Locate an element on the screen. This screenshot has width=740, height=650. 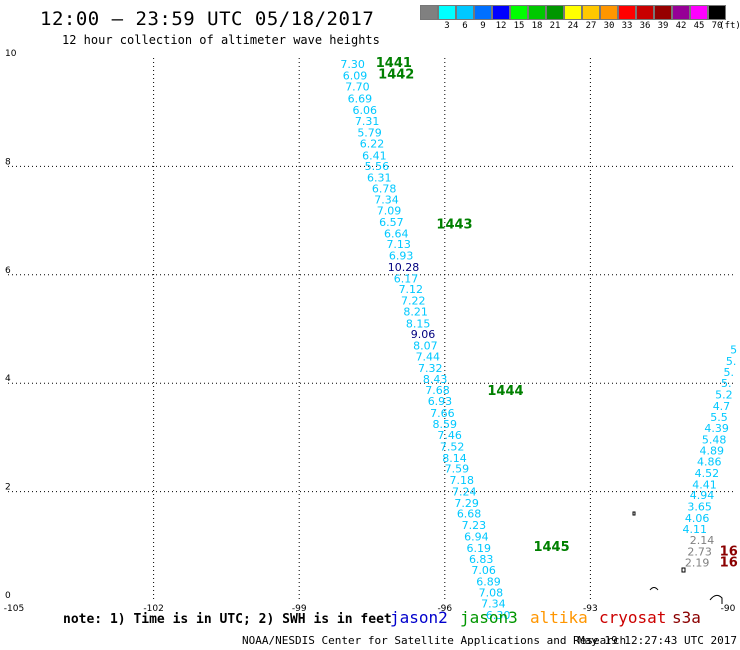
lat-tick-label: 2 is located at coordinates (8, 488).